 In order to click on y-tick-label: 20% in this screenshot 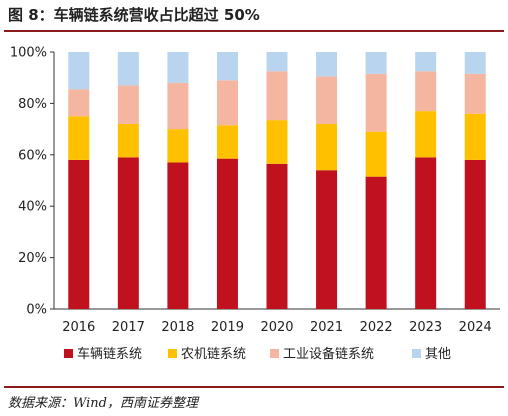, I will do `click(32, 258)`.